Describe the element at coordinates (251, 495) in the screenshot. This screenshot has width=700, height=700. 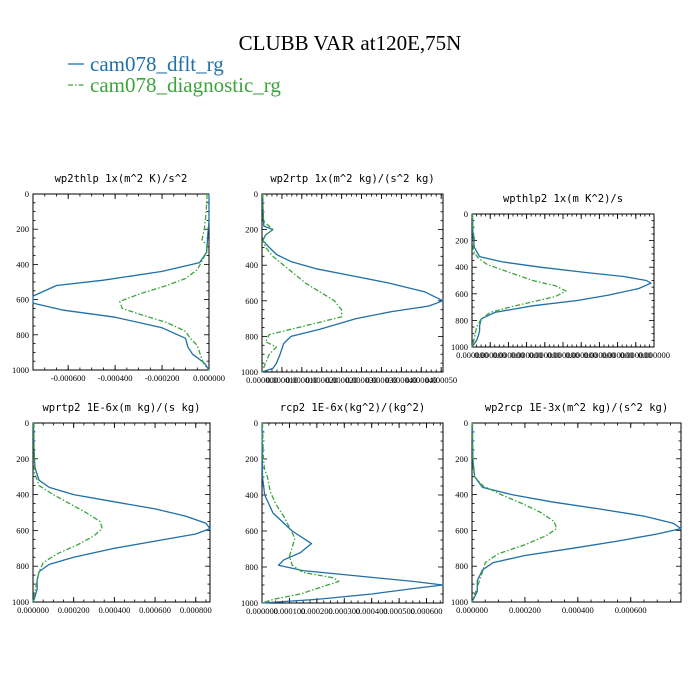
I see `panel-5-ytick-label: 400` at that location.